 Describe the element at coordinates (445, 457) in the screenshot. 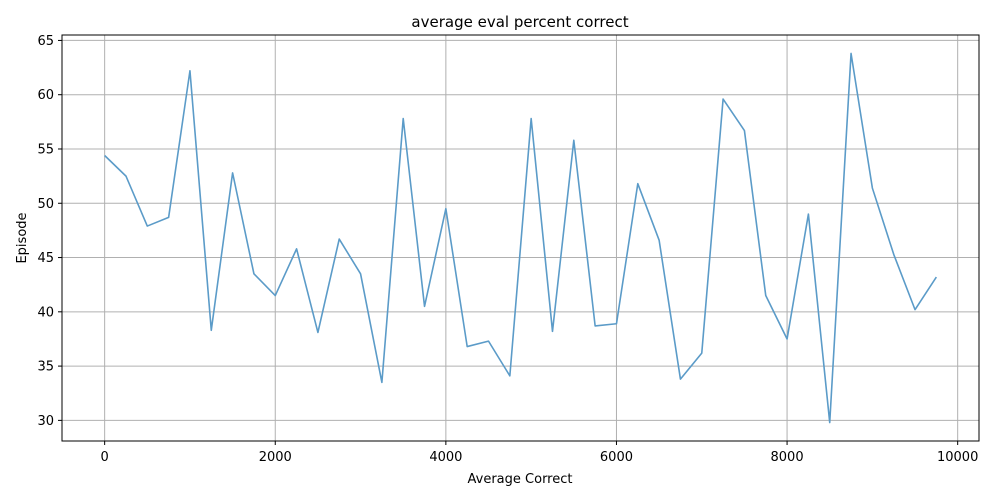

I see `x-tick-label: 4000` at that location.